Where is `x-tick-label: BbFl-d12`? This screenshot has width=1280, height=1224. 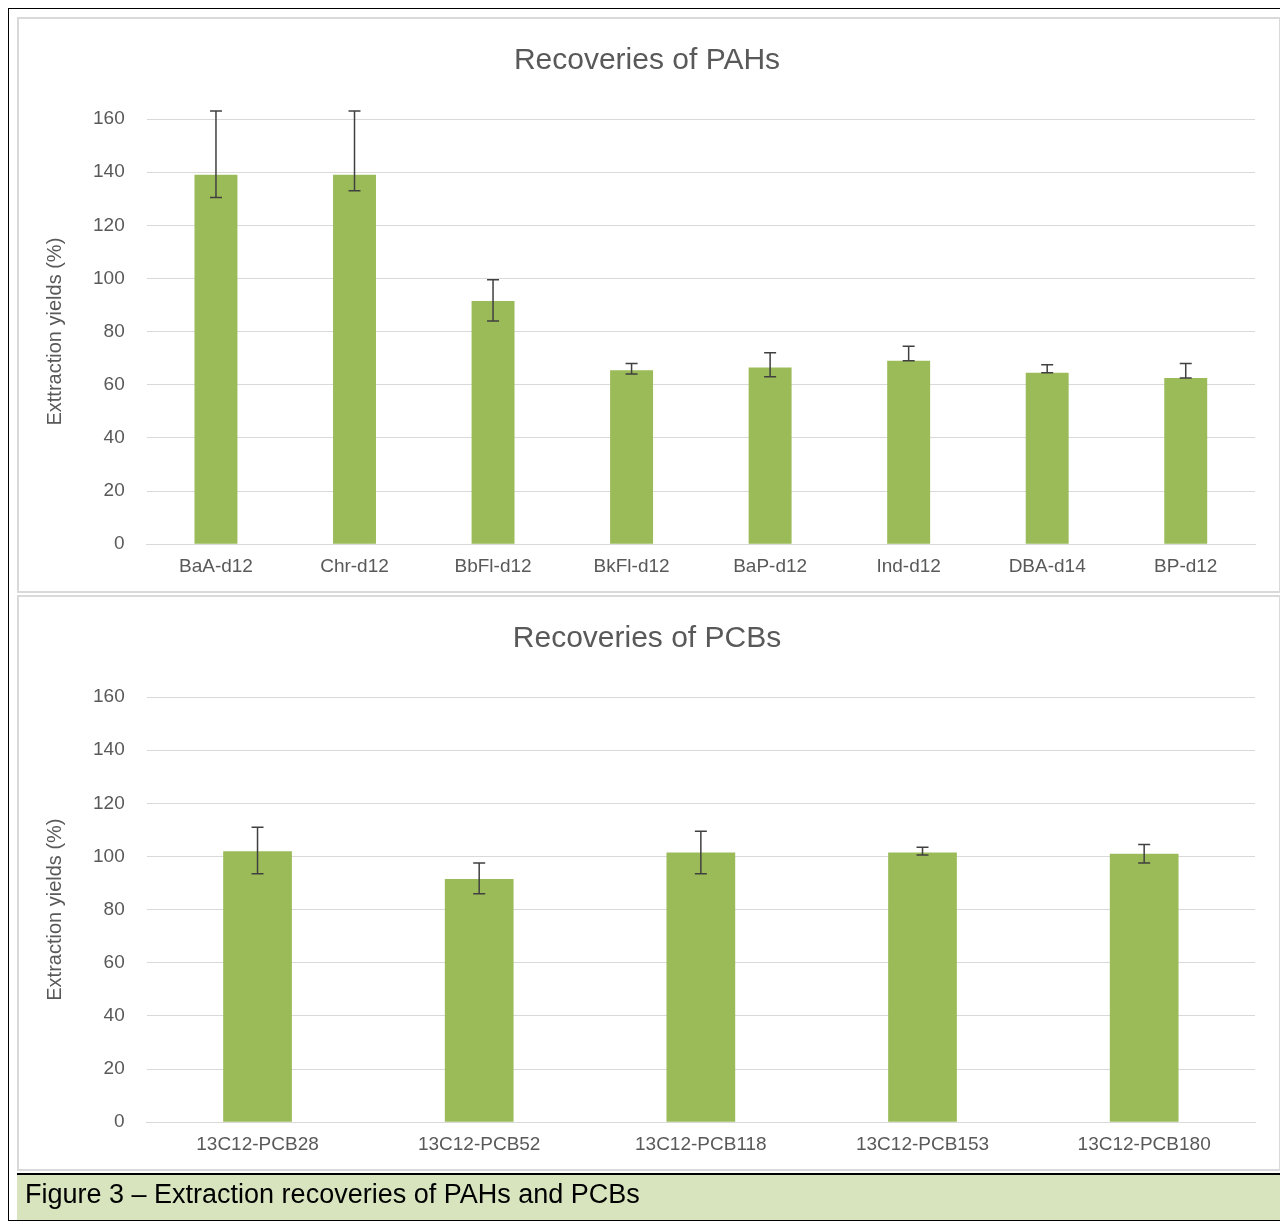 x-tick-label: BbFl-d12 is located at coordinates (493, 565).